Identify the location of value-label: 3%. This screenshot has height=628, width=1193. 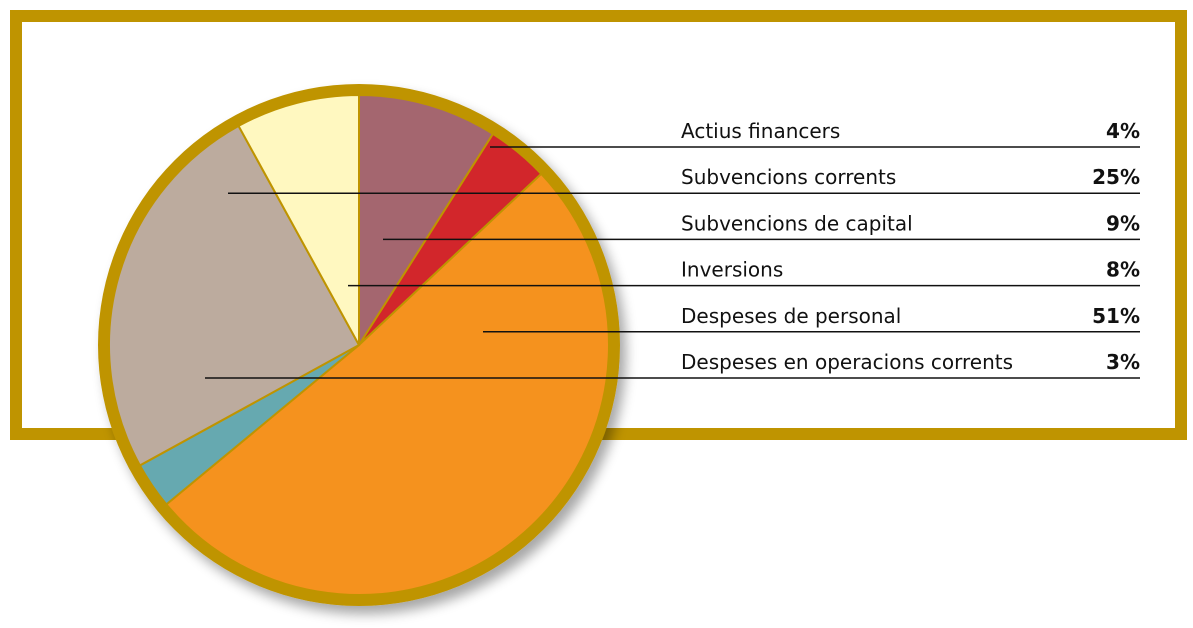
(1123, 362).